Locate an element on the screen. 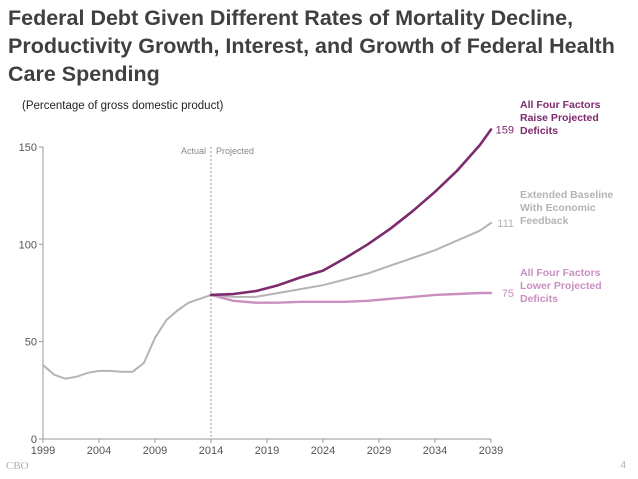  series-line-actual is located at coordinates (127, 336).